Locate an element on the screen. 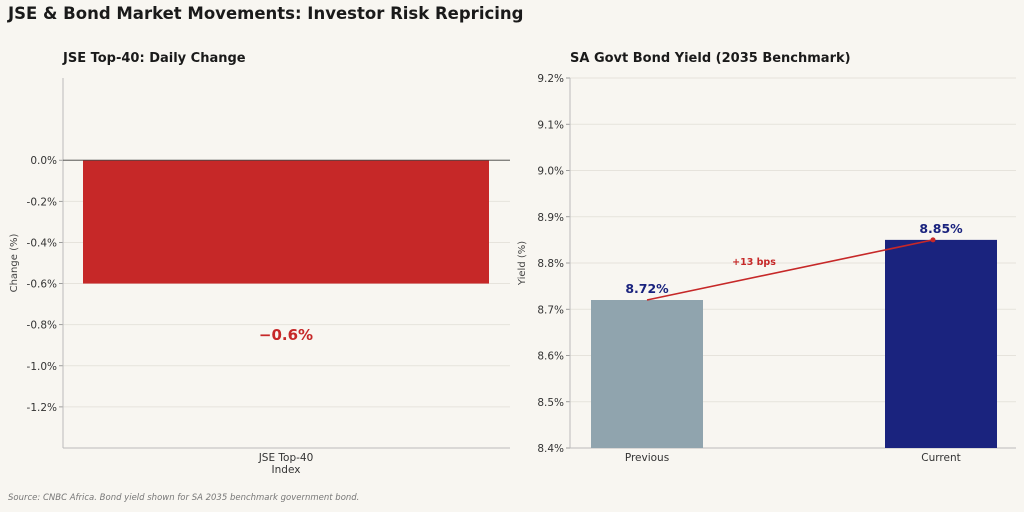 The height and width of the screenshot is (512, 1024). data-label: 8.72% is located at coordinates (647, 288).